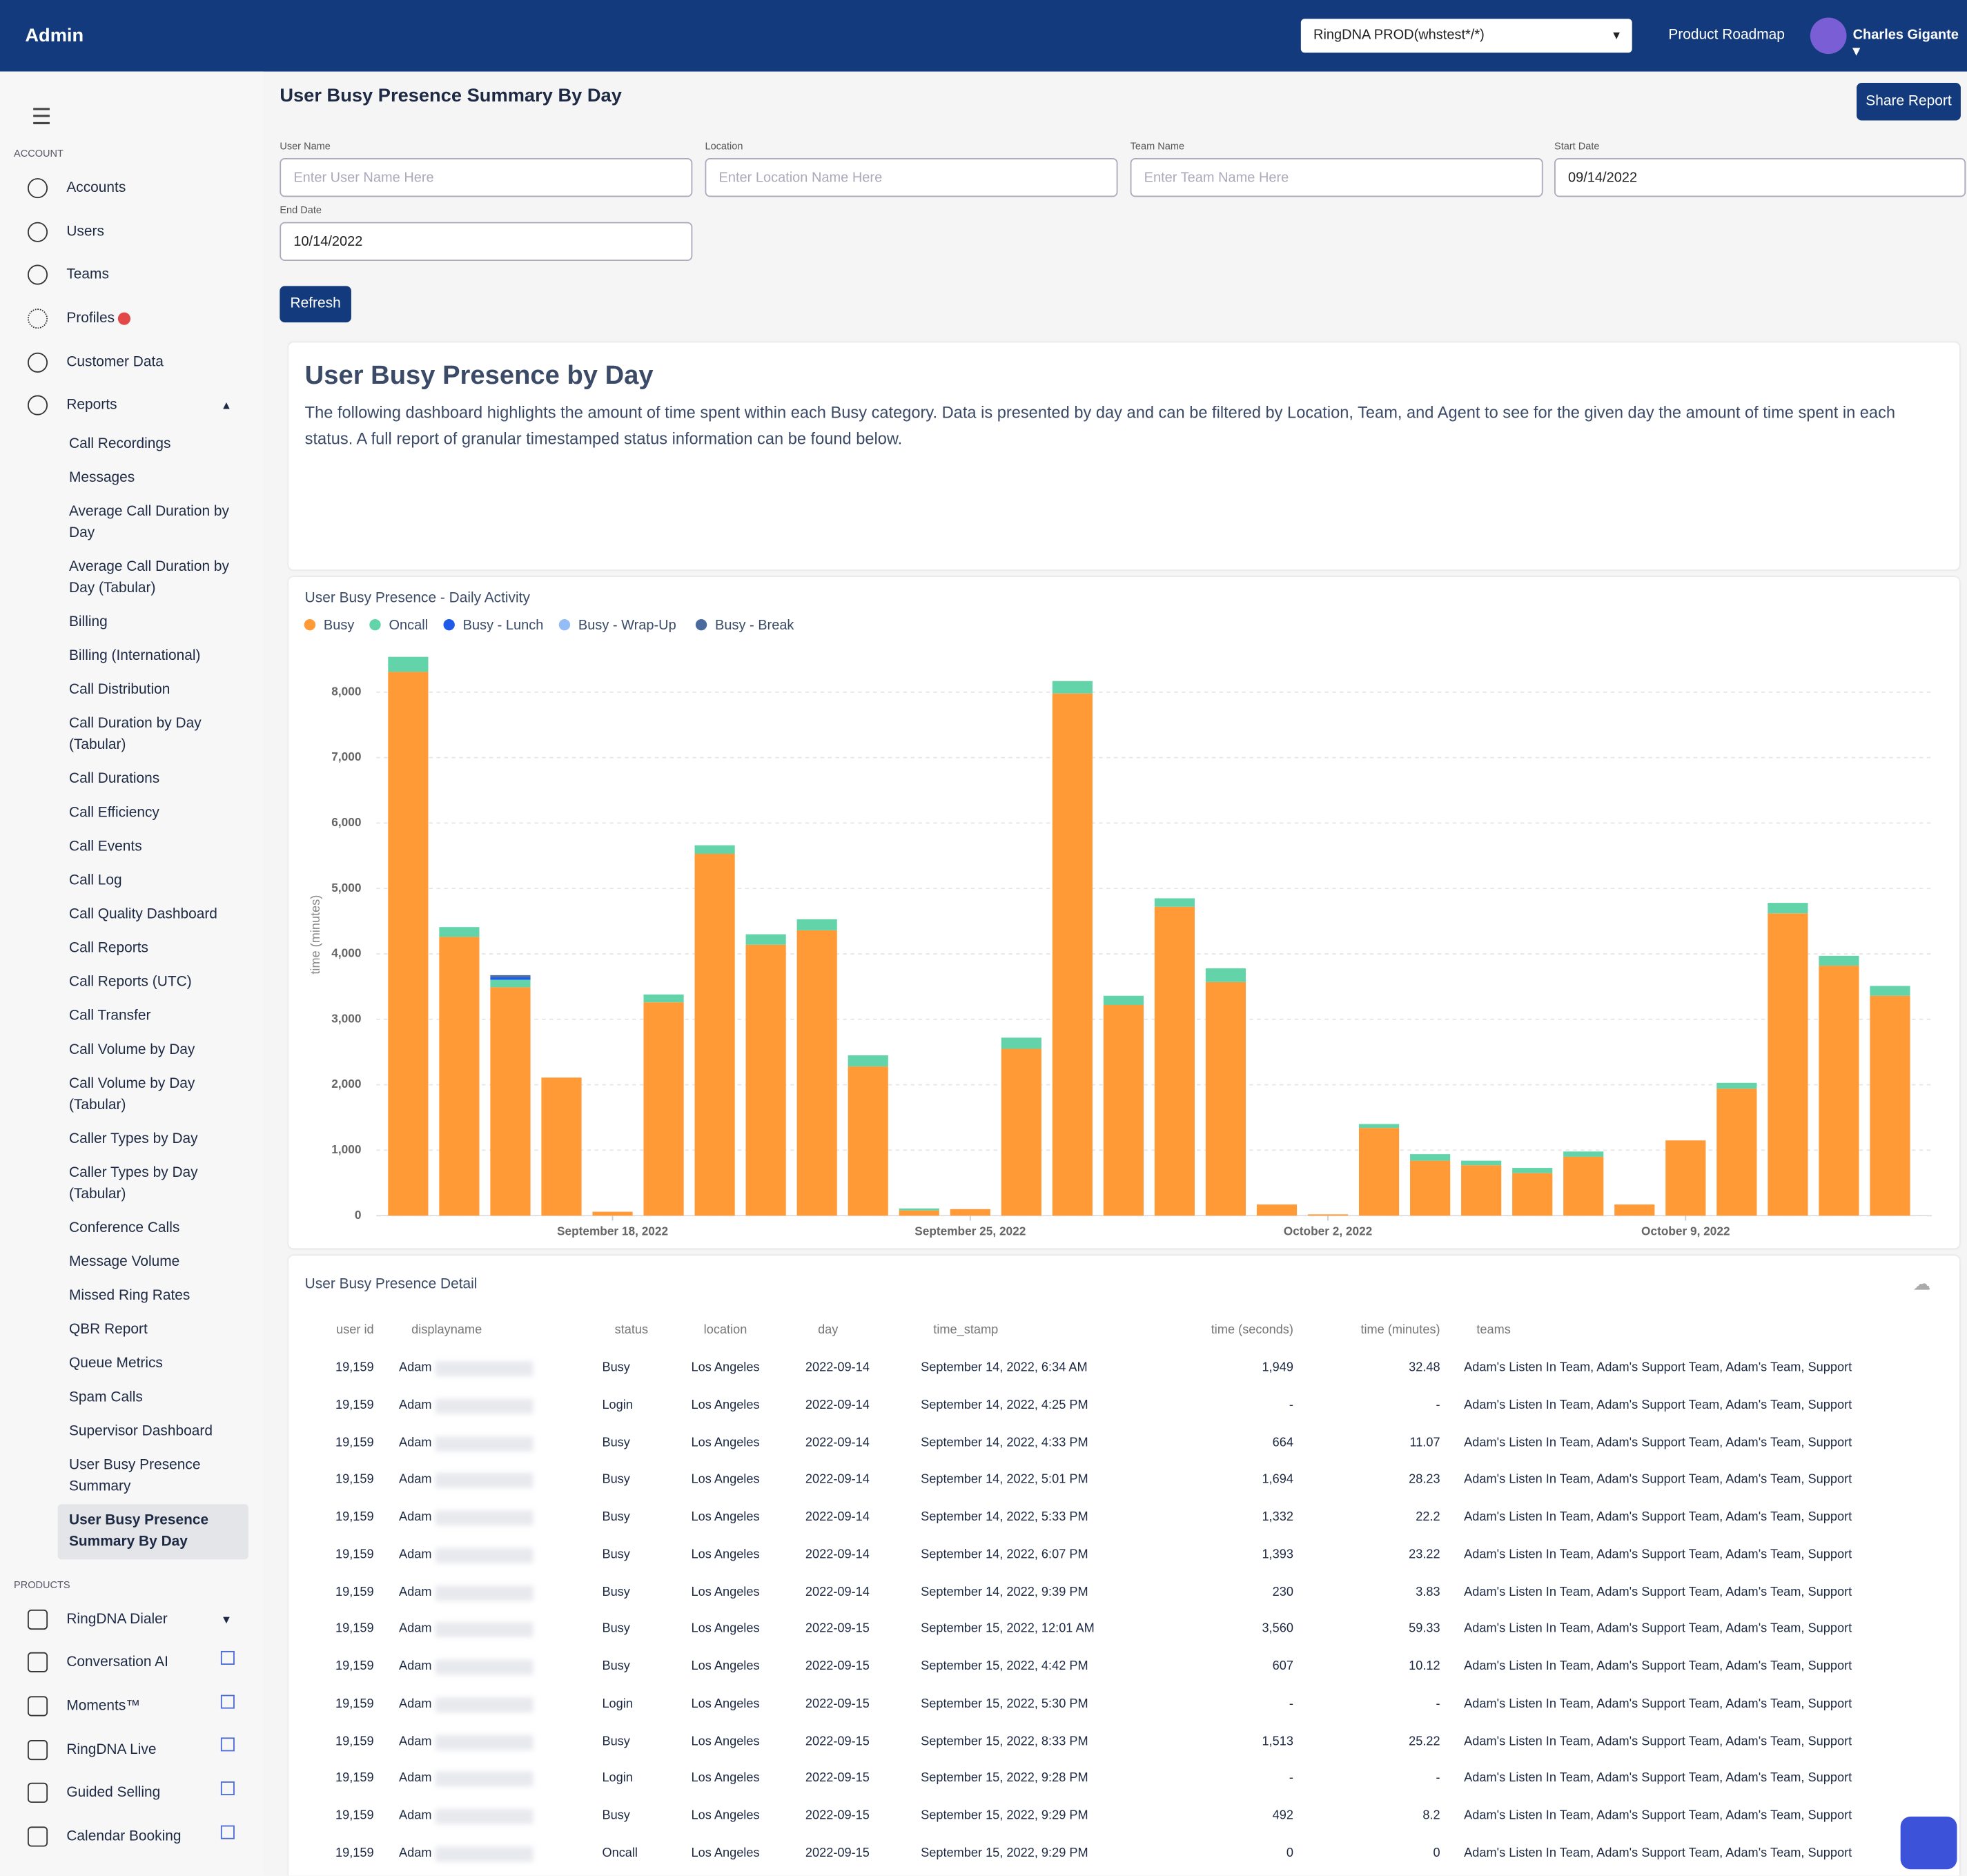 This screenshot has height=1876, width=1967. What do you see at coordinates (105, 847) in the screenshot?
I see `report-link: Call Events` at bounding box center [105, 847].